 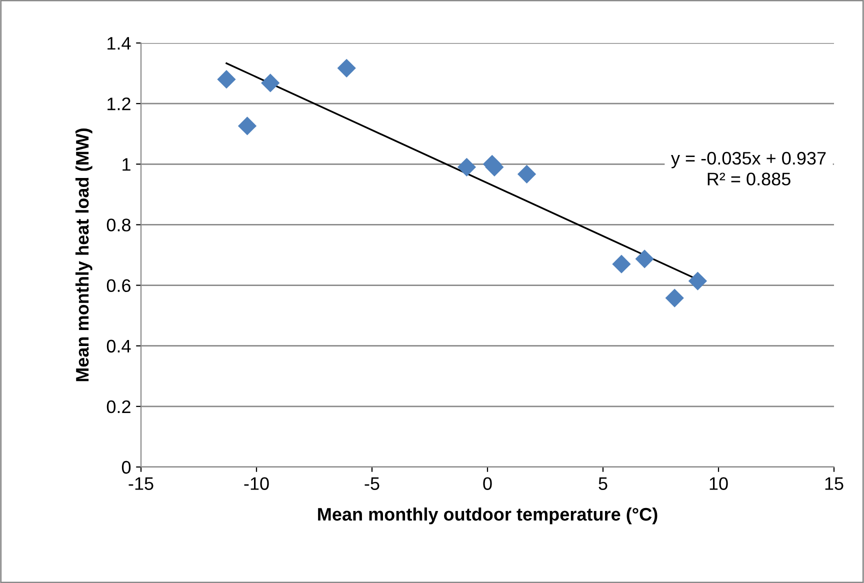 I want to click on y-tick-label: 0.8, so click(x=118, y=225).